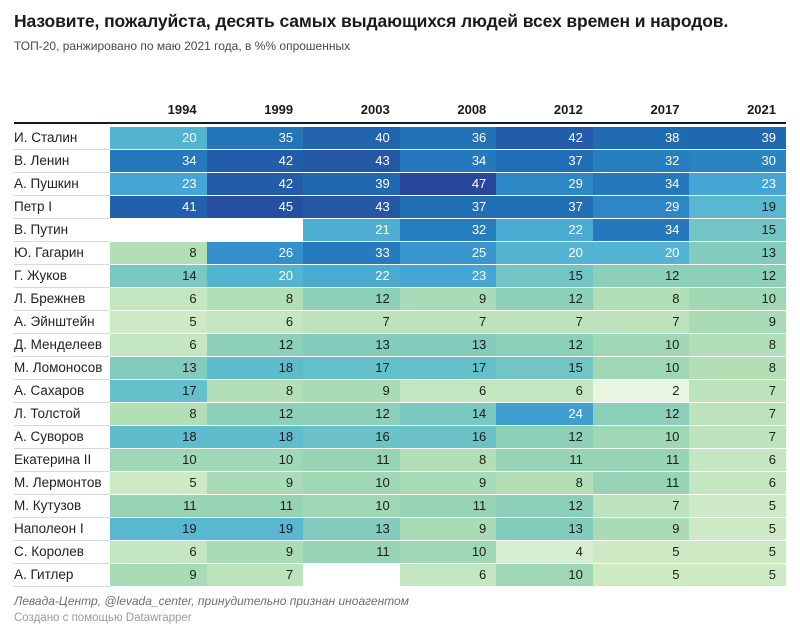  Describe the element at coordinates (641, 138) in the screenshot. I see `heatmap-cell: 38` at that location.